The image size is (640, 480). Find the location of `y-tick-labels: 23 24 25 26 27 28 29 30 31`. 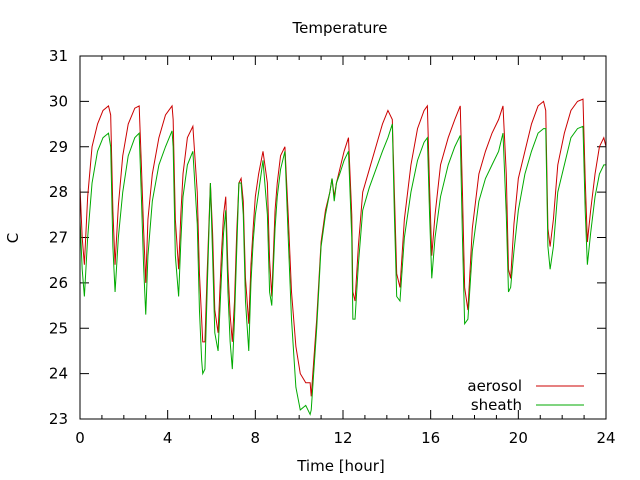

y-tick-labels: 23 24 25 26 27 28 29 30 31 is located at coordinates (58, 237).